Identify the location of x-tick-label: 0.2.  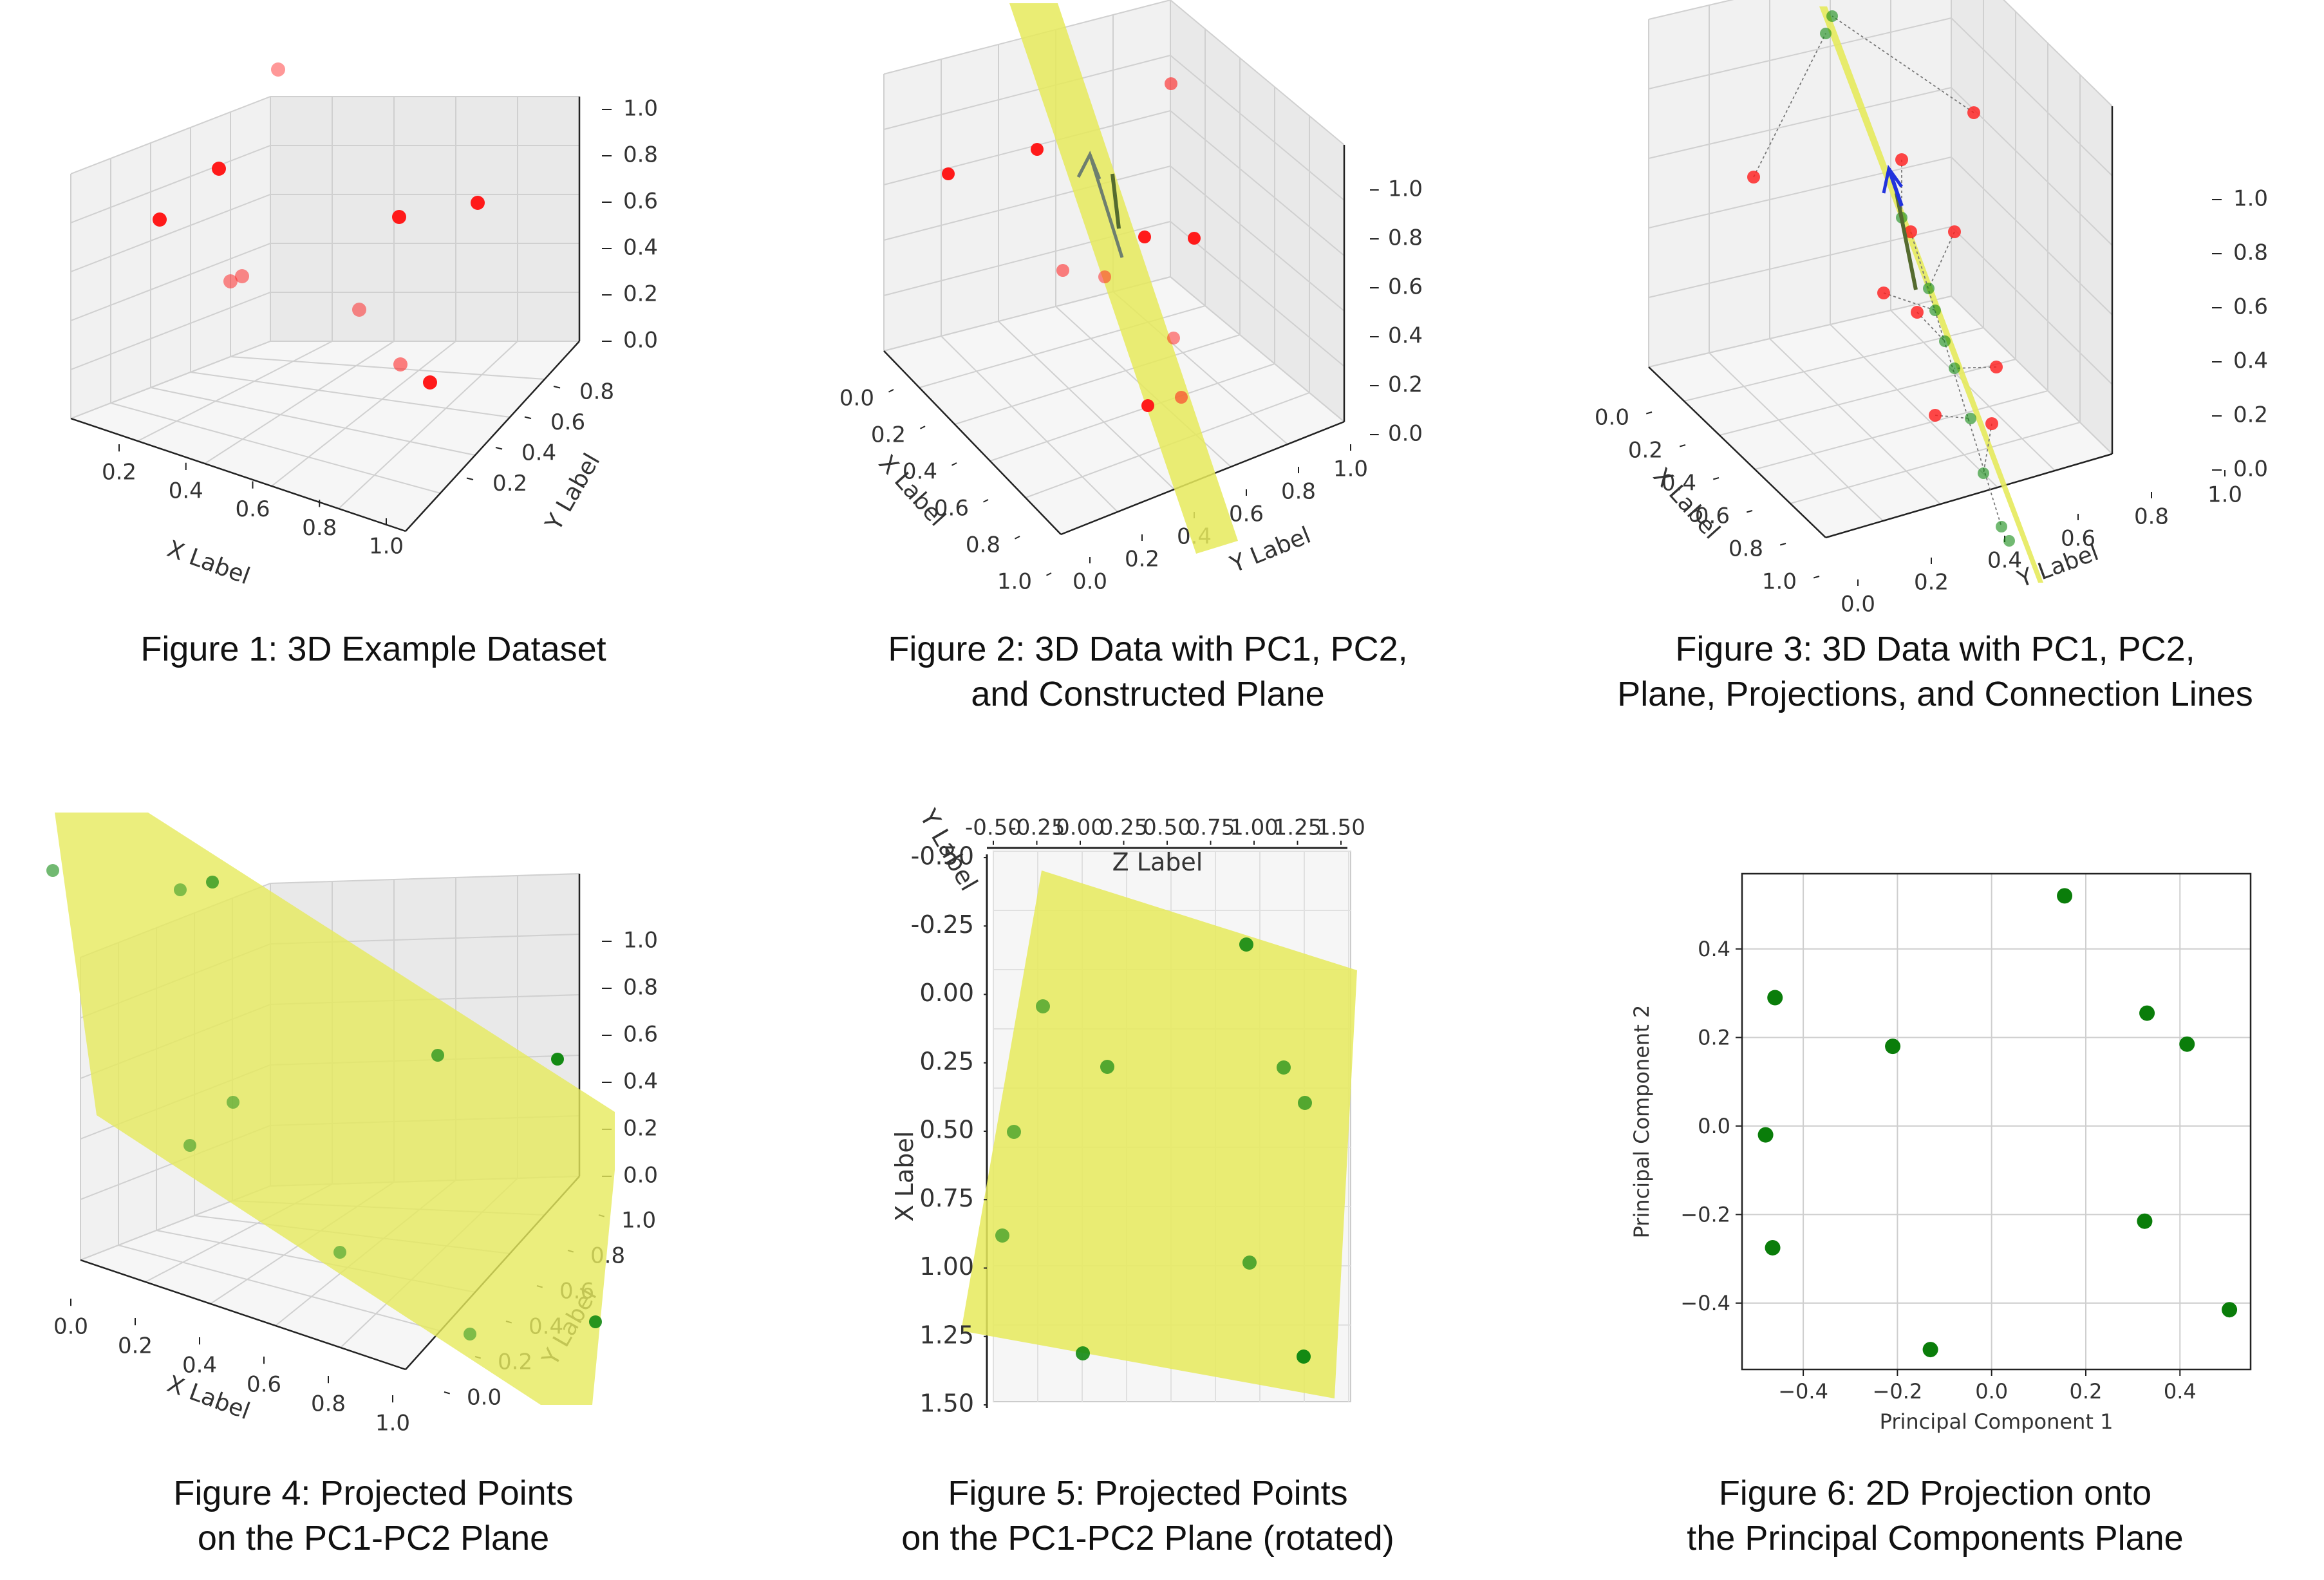
(2086, 1391).